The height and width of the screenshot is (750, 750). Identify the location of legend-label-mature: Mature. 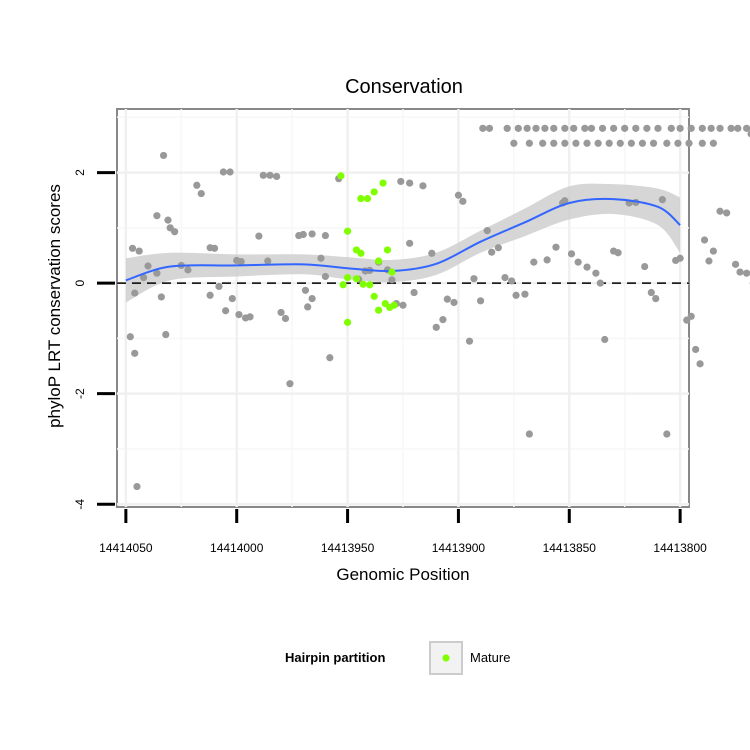
(490, 657).